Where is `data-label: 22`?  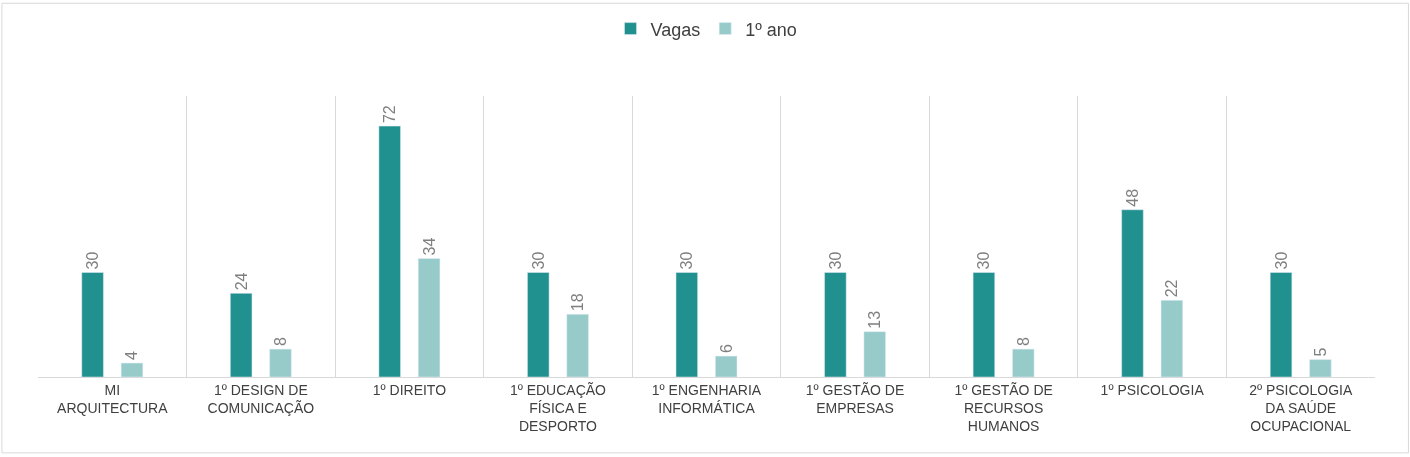
data-label: 22 is located at coordinates (1172, 288).